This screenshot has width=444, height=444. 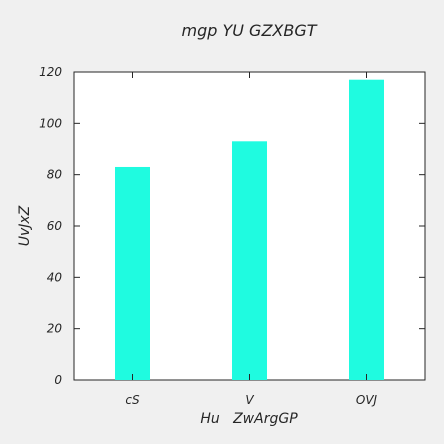 I want to click on y-tick-label: 40, so click(x=55, y=277).